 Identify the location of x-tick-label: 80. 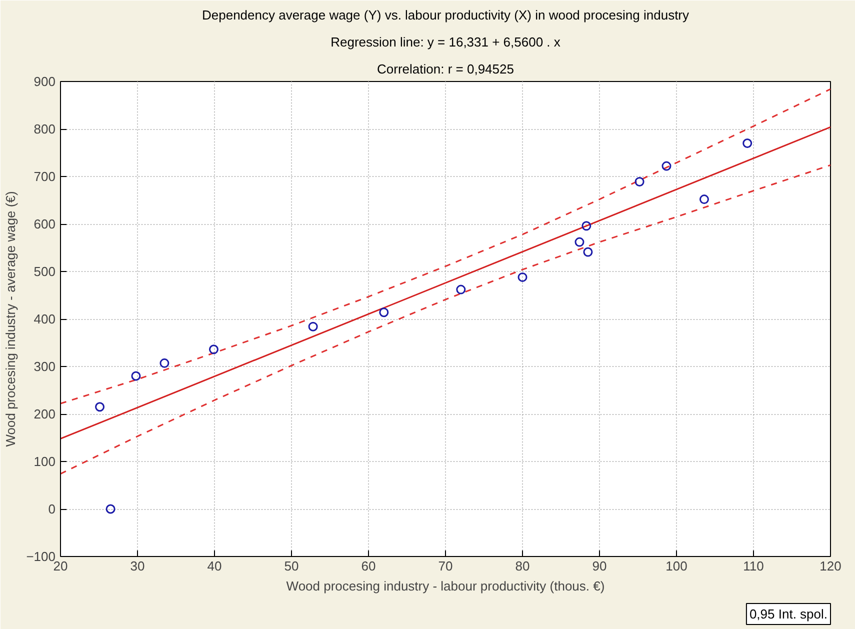
(522, 566).